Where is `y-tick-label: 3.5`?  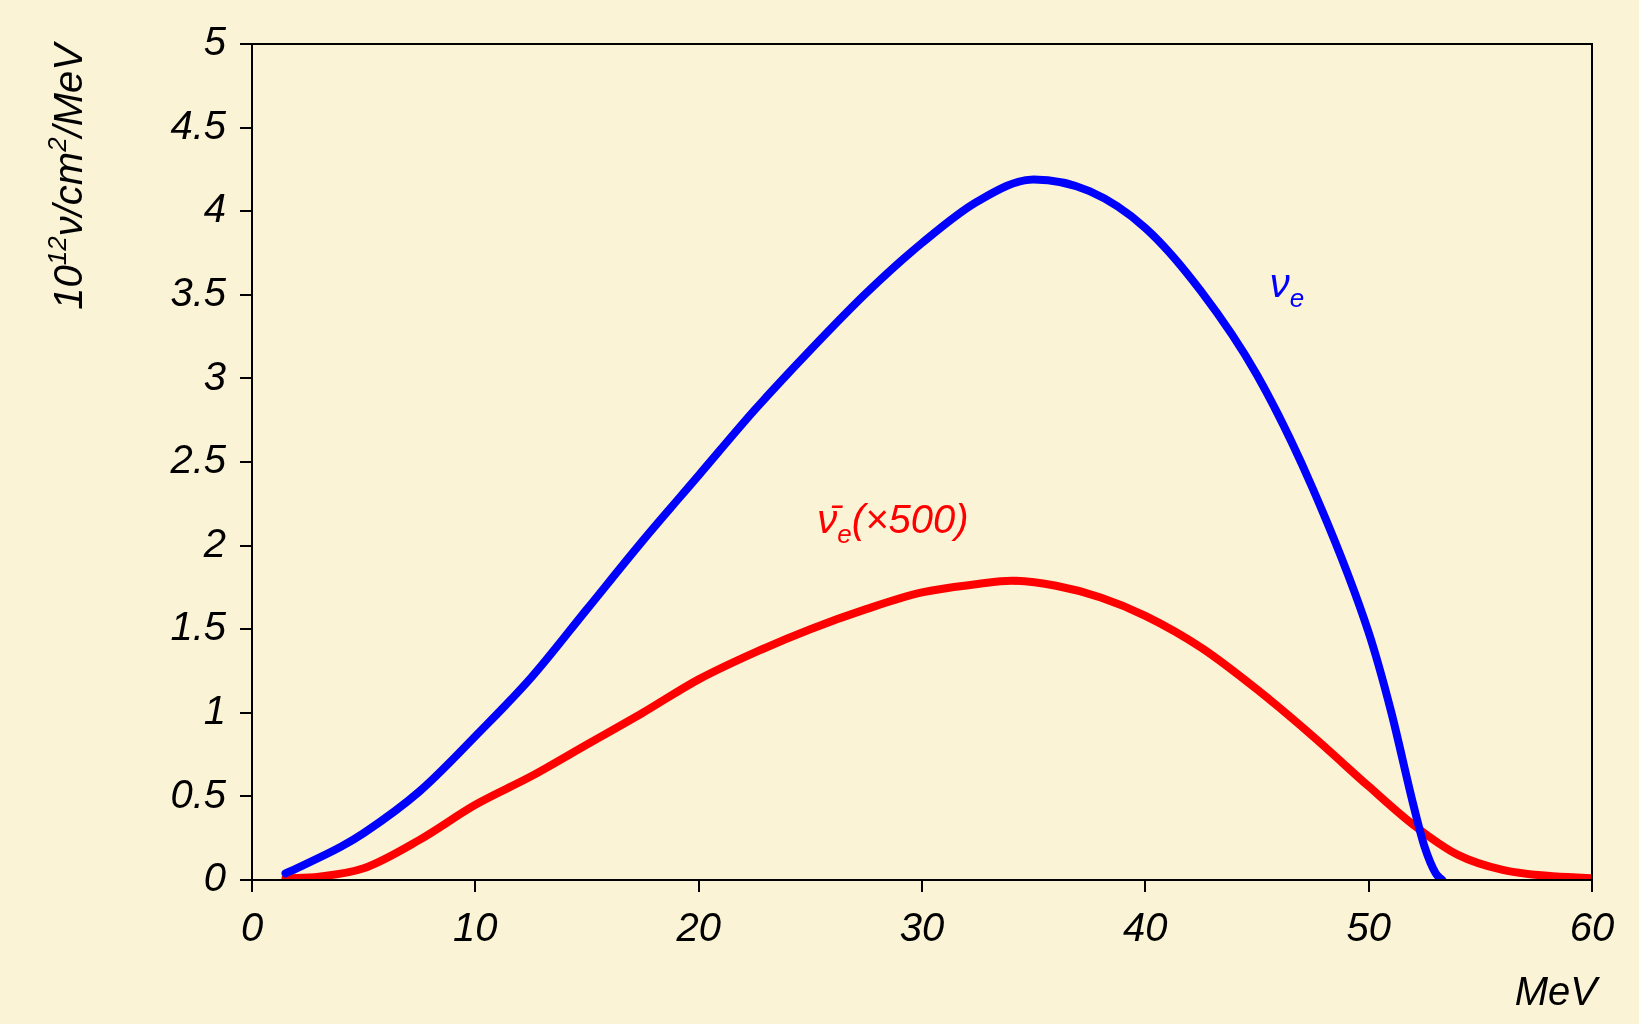 y-tick-label: 3.5 is located at coordinates (198, 291).